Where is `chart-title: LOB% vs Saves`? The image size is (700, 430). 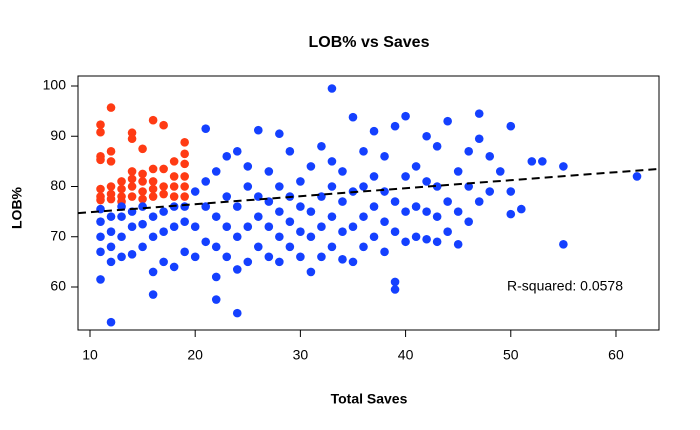
chart-title: LOB% vs Saves is located at coordinates (369, 42).